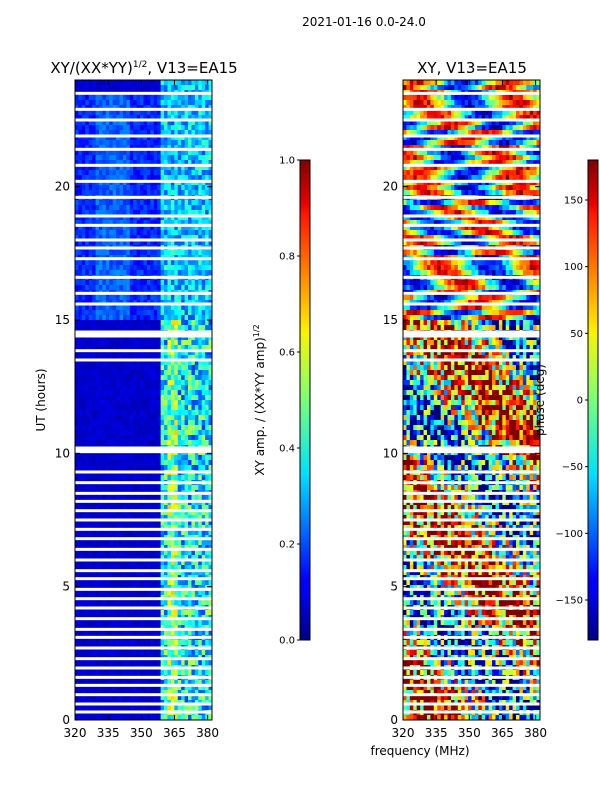  I want to click on colorbar-tick-label: −100, so click(569, 534).